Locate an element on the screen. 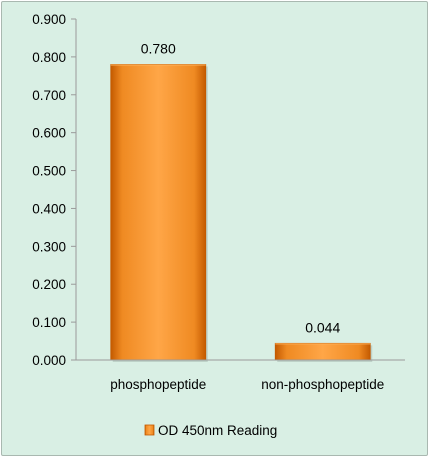  y-tick-label: 0.600 is located at coordinates (49, 133).